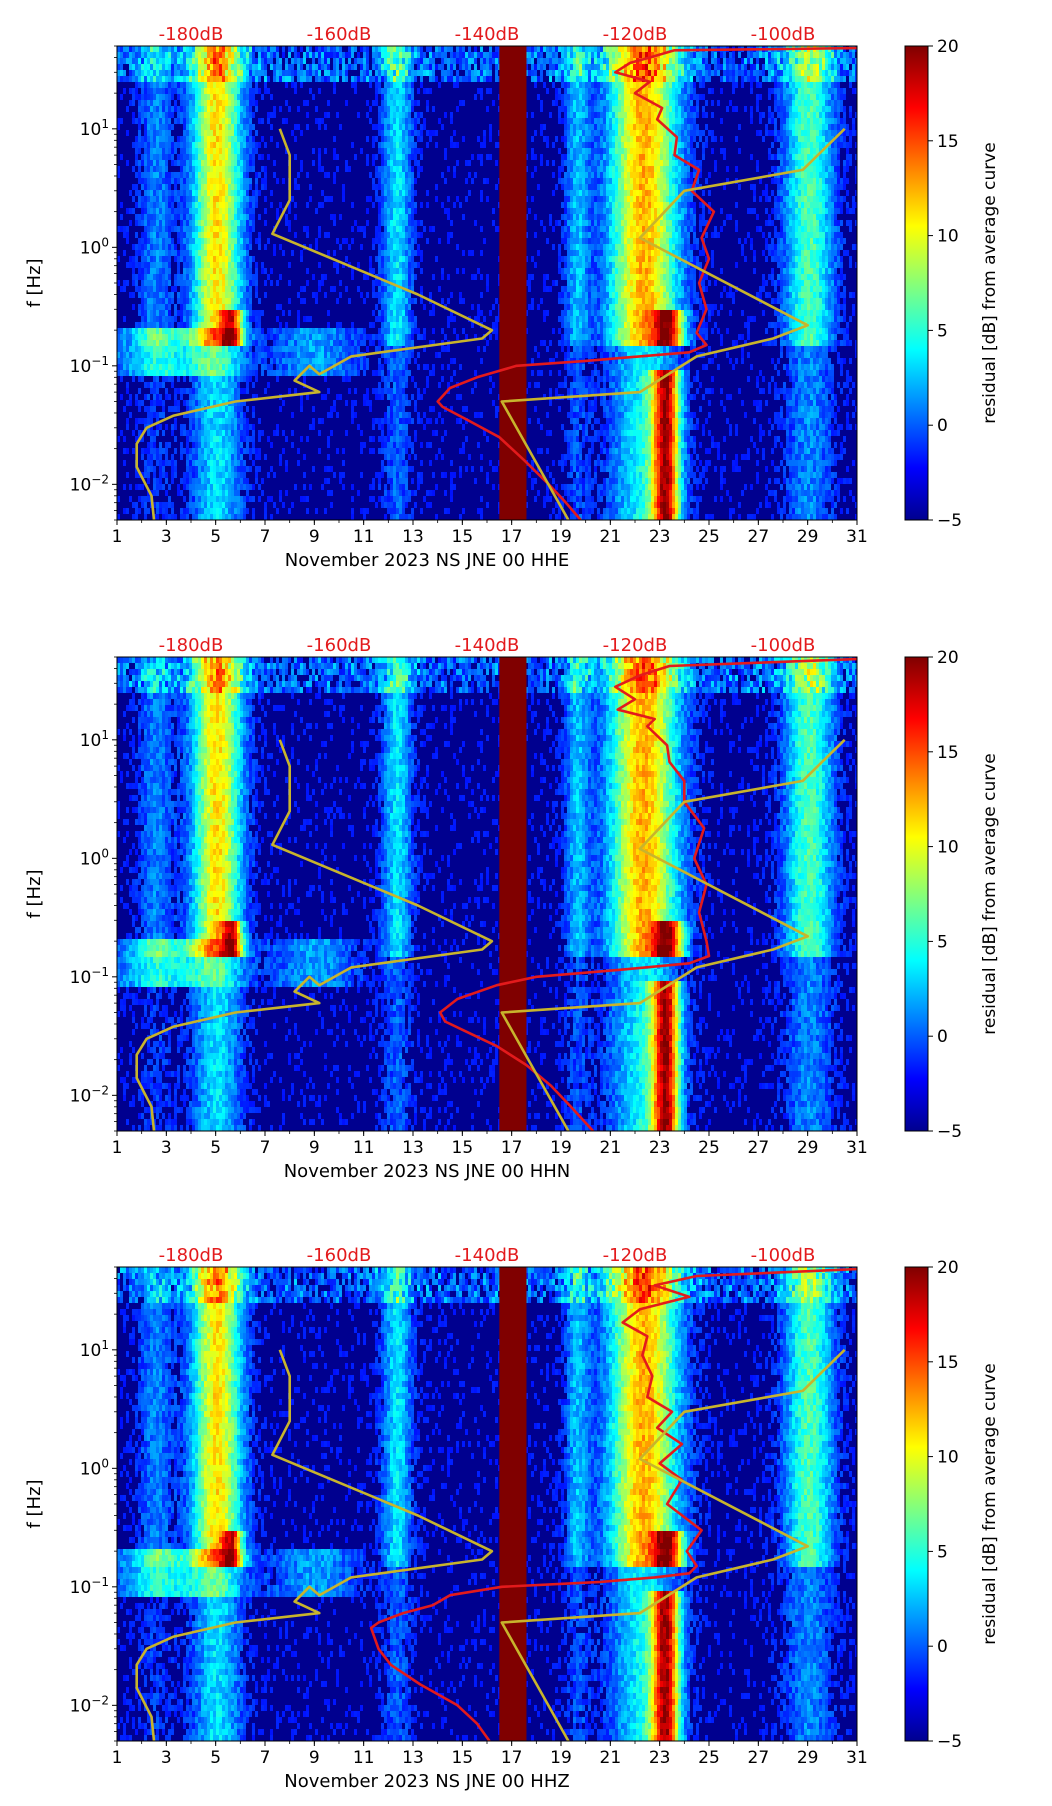 This screenshot has width=1052, height=1806. What do you see at coordinates (660, 1148) in the screenshot?
I see `x-tick-label: 23` at bounding box center [660, 1148].